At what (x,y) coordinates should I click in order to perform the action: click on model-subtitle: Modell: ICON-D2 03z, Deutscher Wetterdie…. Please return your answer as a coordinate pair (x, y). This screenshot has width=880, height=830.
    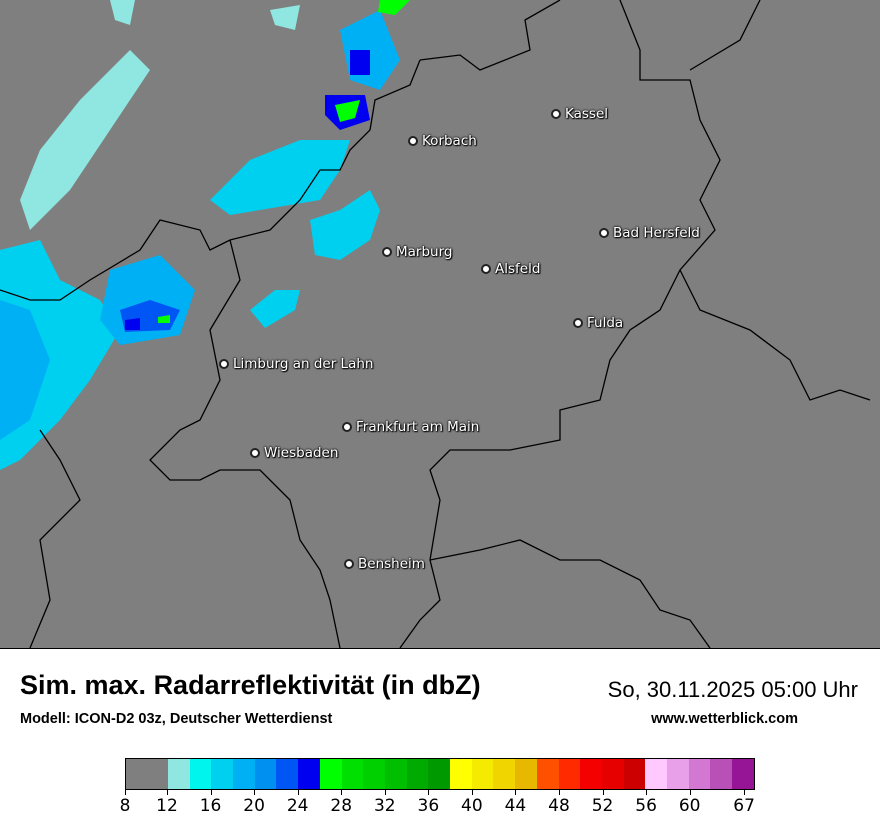
    Looking at the image, I should click on (176, 719).